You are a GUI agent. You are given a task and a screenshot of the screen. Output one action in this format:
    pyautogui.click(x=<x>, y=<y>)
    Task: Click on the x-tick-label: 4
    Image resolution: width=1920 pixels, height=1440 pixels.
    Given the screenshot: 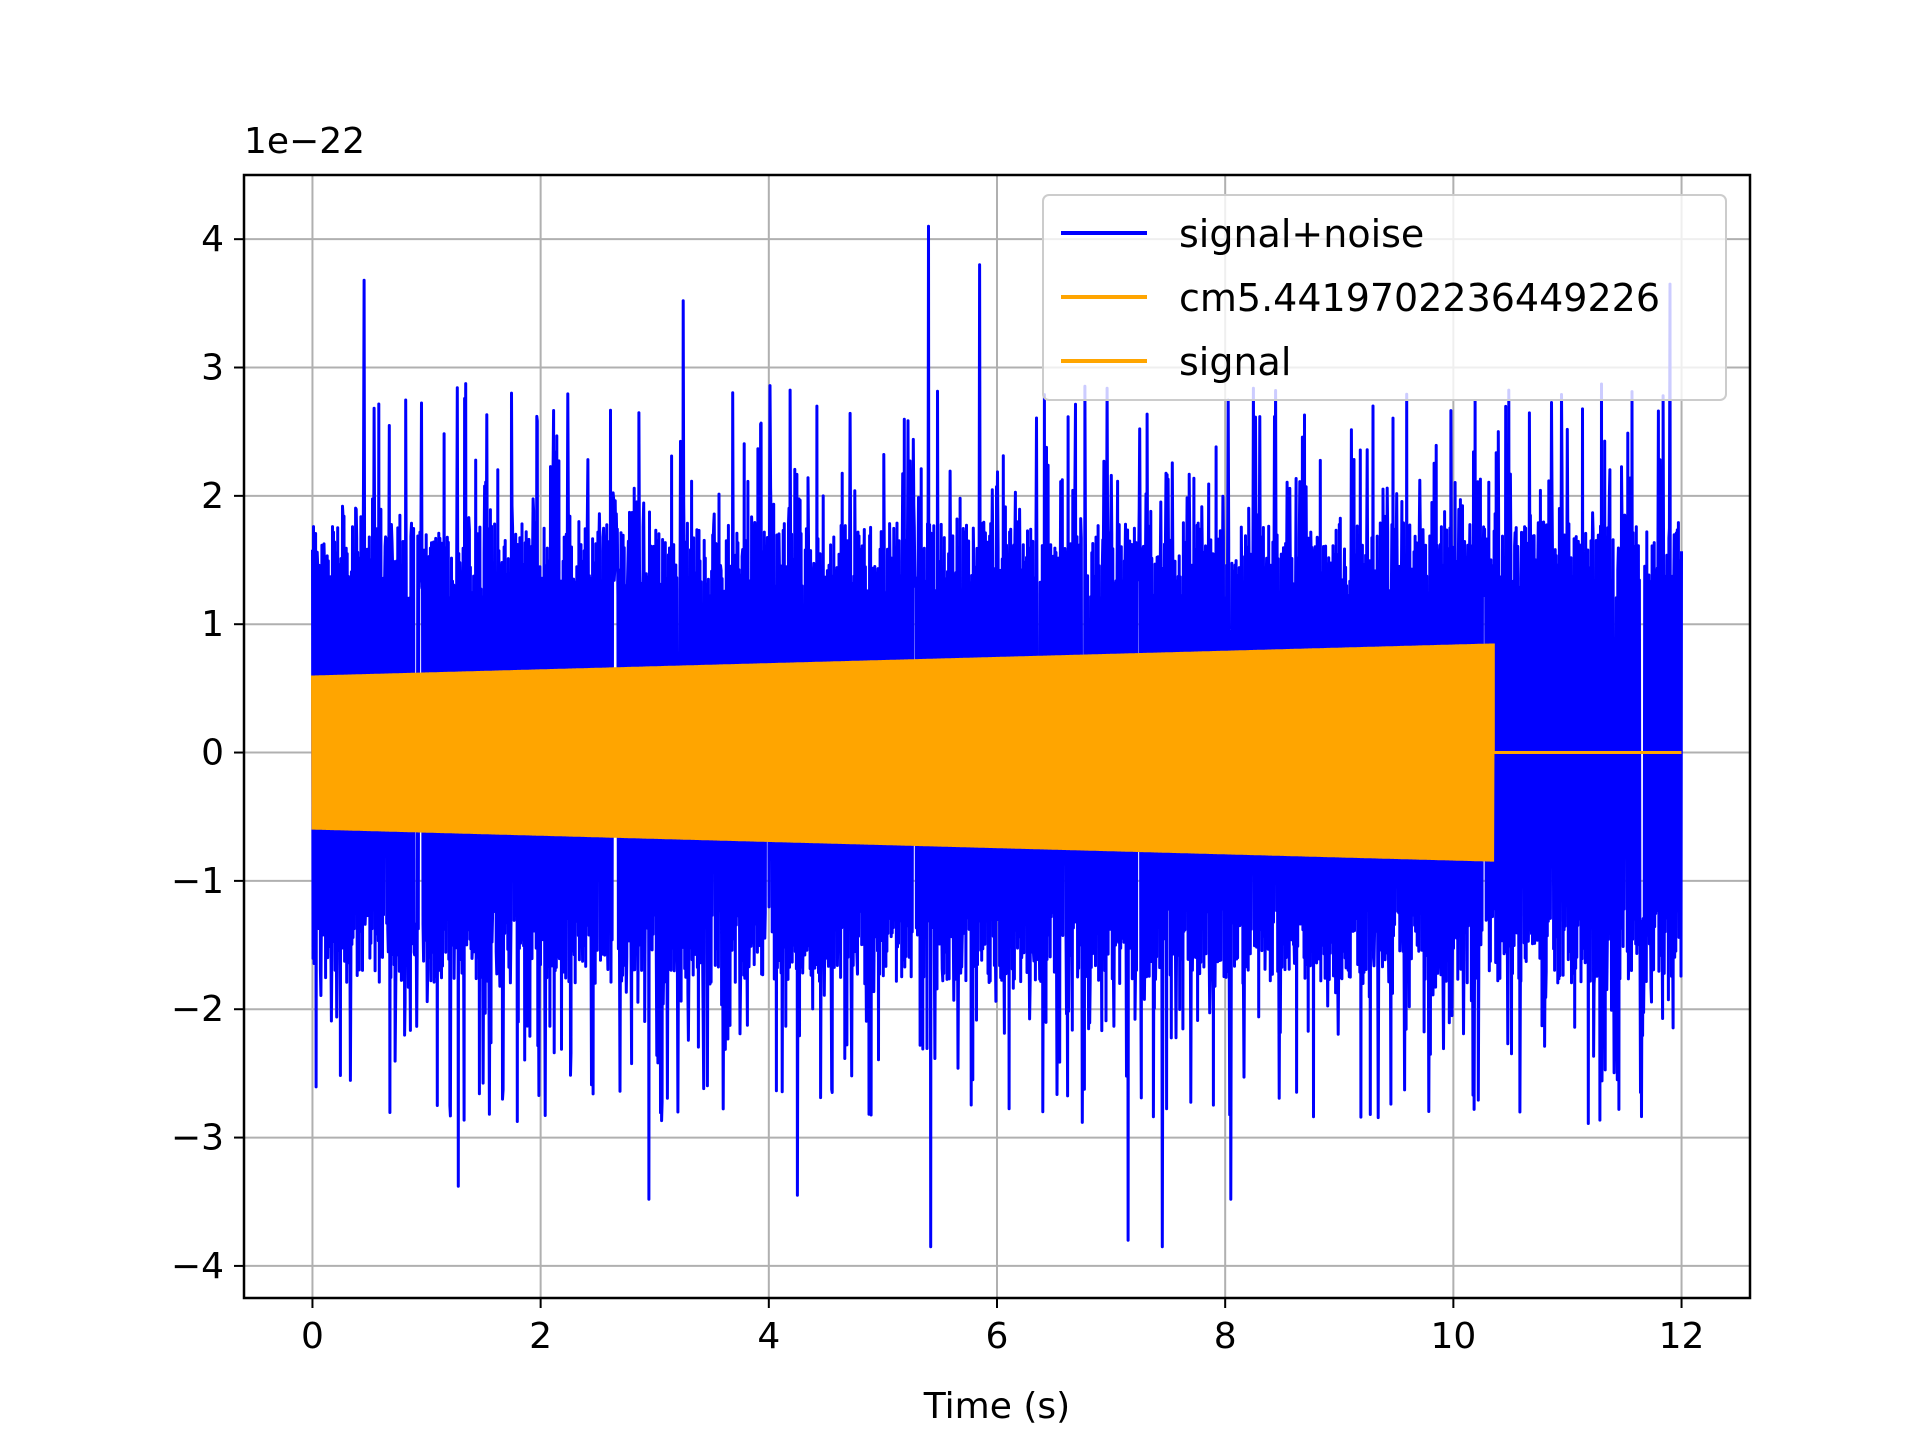 What is the action you would take?
    pyautogui.click(x=768, y=1336)
    